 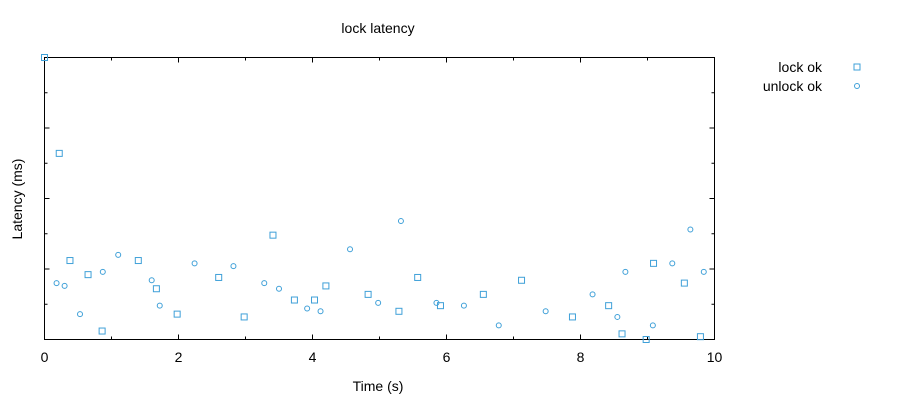 What do you see at coordinates (857, 86) in the screenshot?
I see `legend-marker-unlock-ok` at bounding box center [857, 86].